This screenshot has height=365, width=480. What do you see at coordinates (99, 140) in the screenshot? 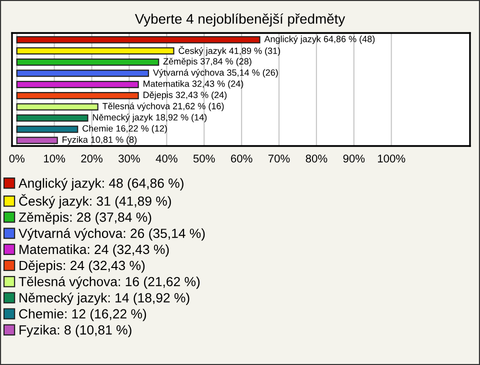
I see `data-label: Fyzika 10,81 % (8)` at bounding box center [99, 140].